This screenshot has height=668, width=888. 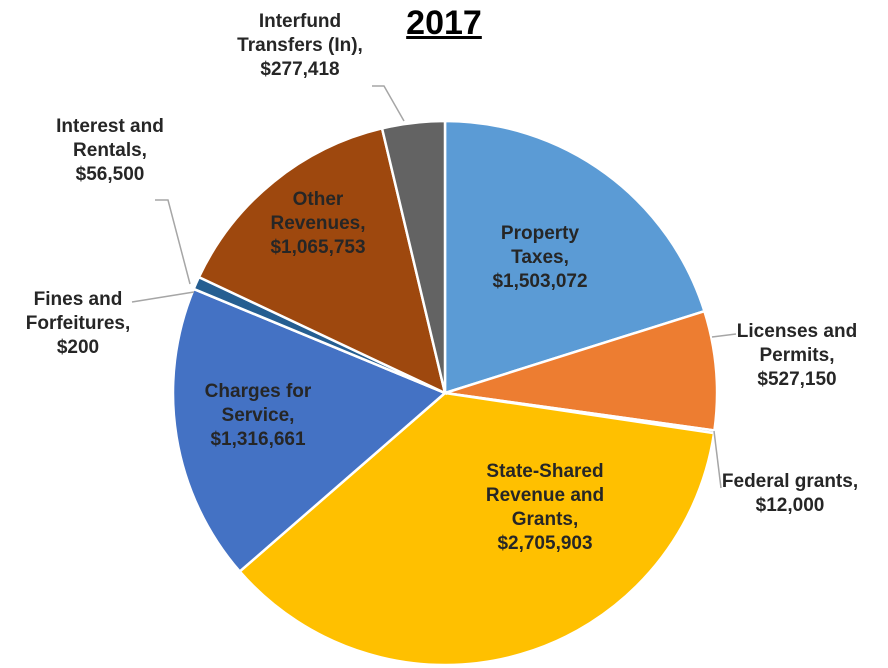 I want to click on label-category: Property Taxes,, so click(x=540, y=245).